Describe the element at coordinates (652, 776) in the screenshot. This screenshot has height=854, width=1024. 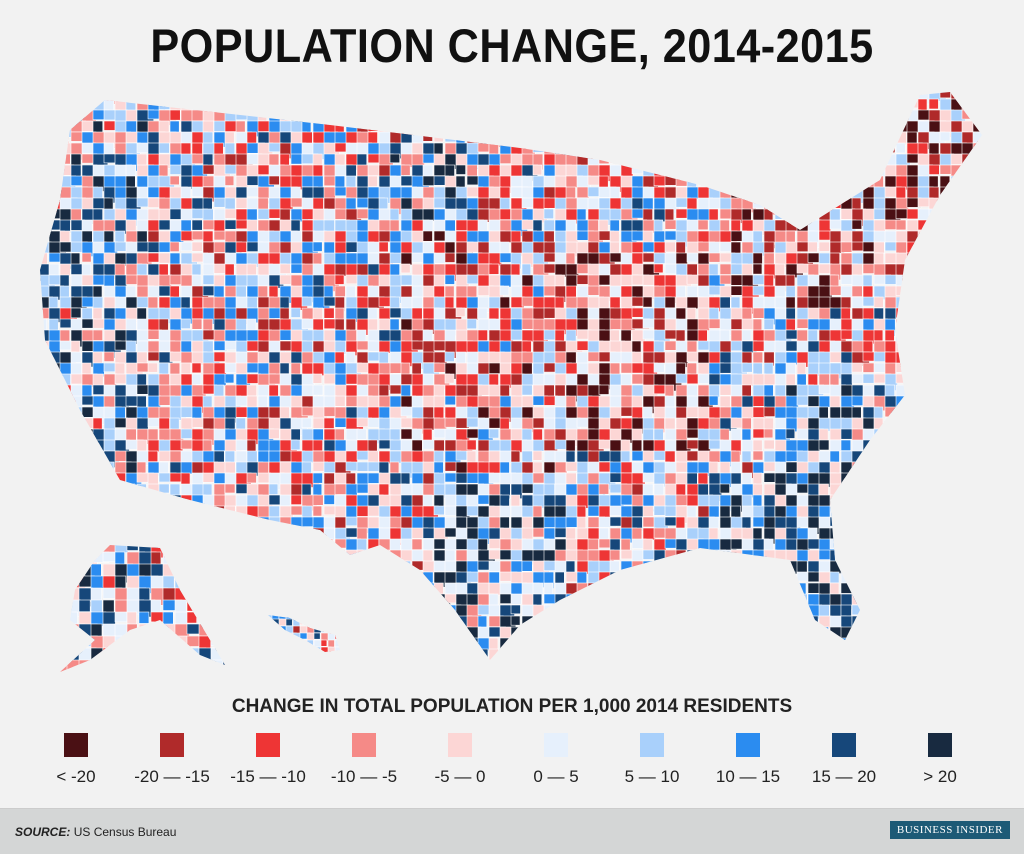
I see `legend-label: 5 — 10` at that location.